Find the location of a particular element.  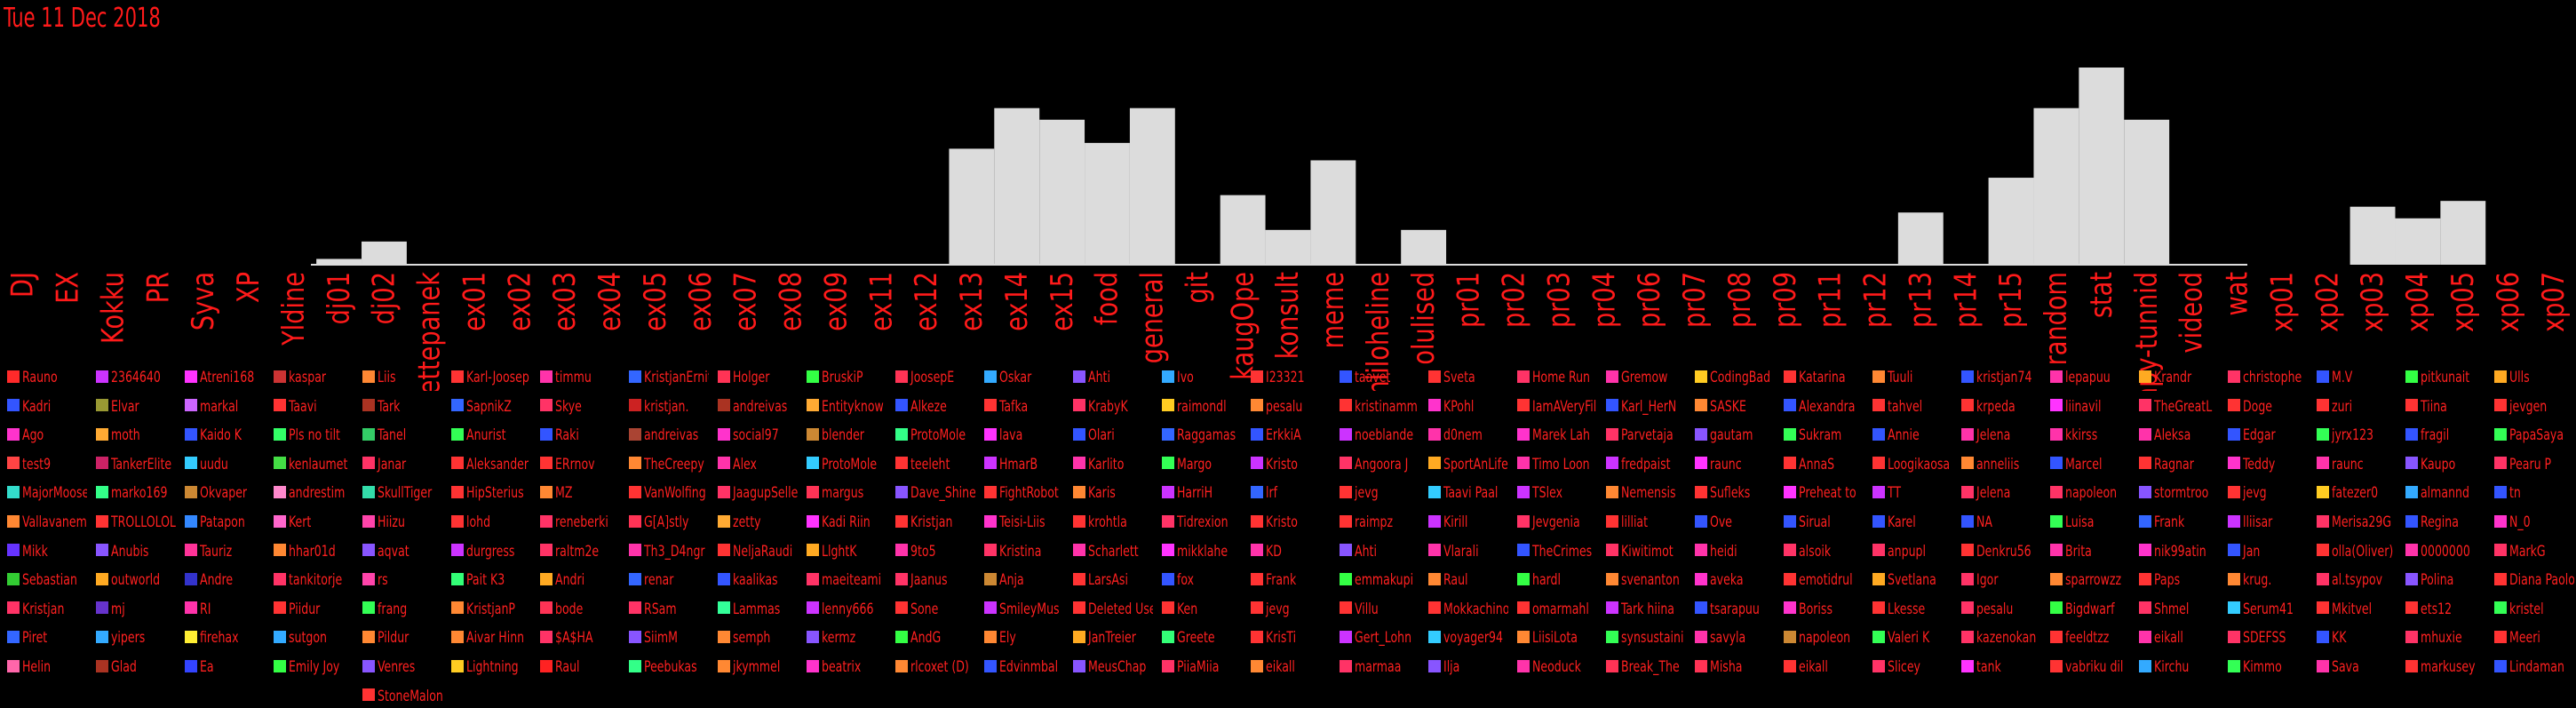

user-name: Tark hiina is located at coordinates (1647, 609).